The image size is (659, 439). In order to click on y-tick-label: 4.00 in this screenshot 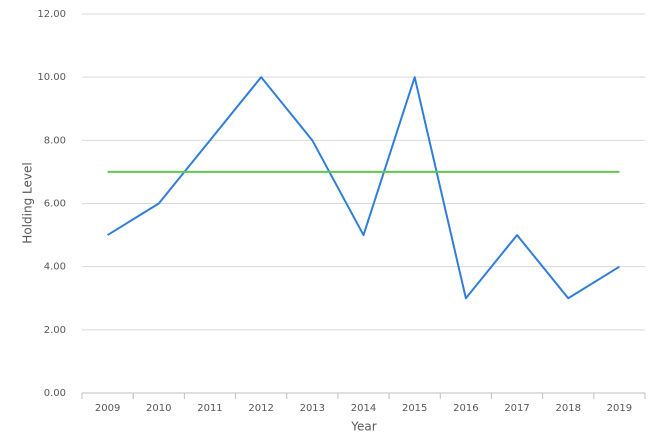, I will do `click(55, 267)`.